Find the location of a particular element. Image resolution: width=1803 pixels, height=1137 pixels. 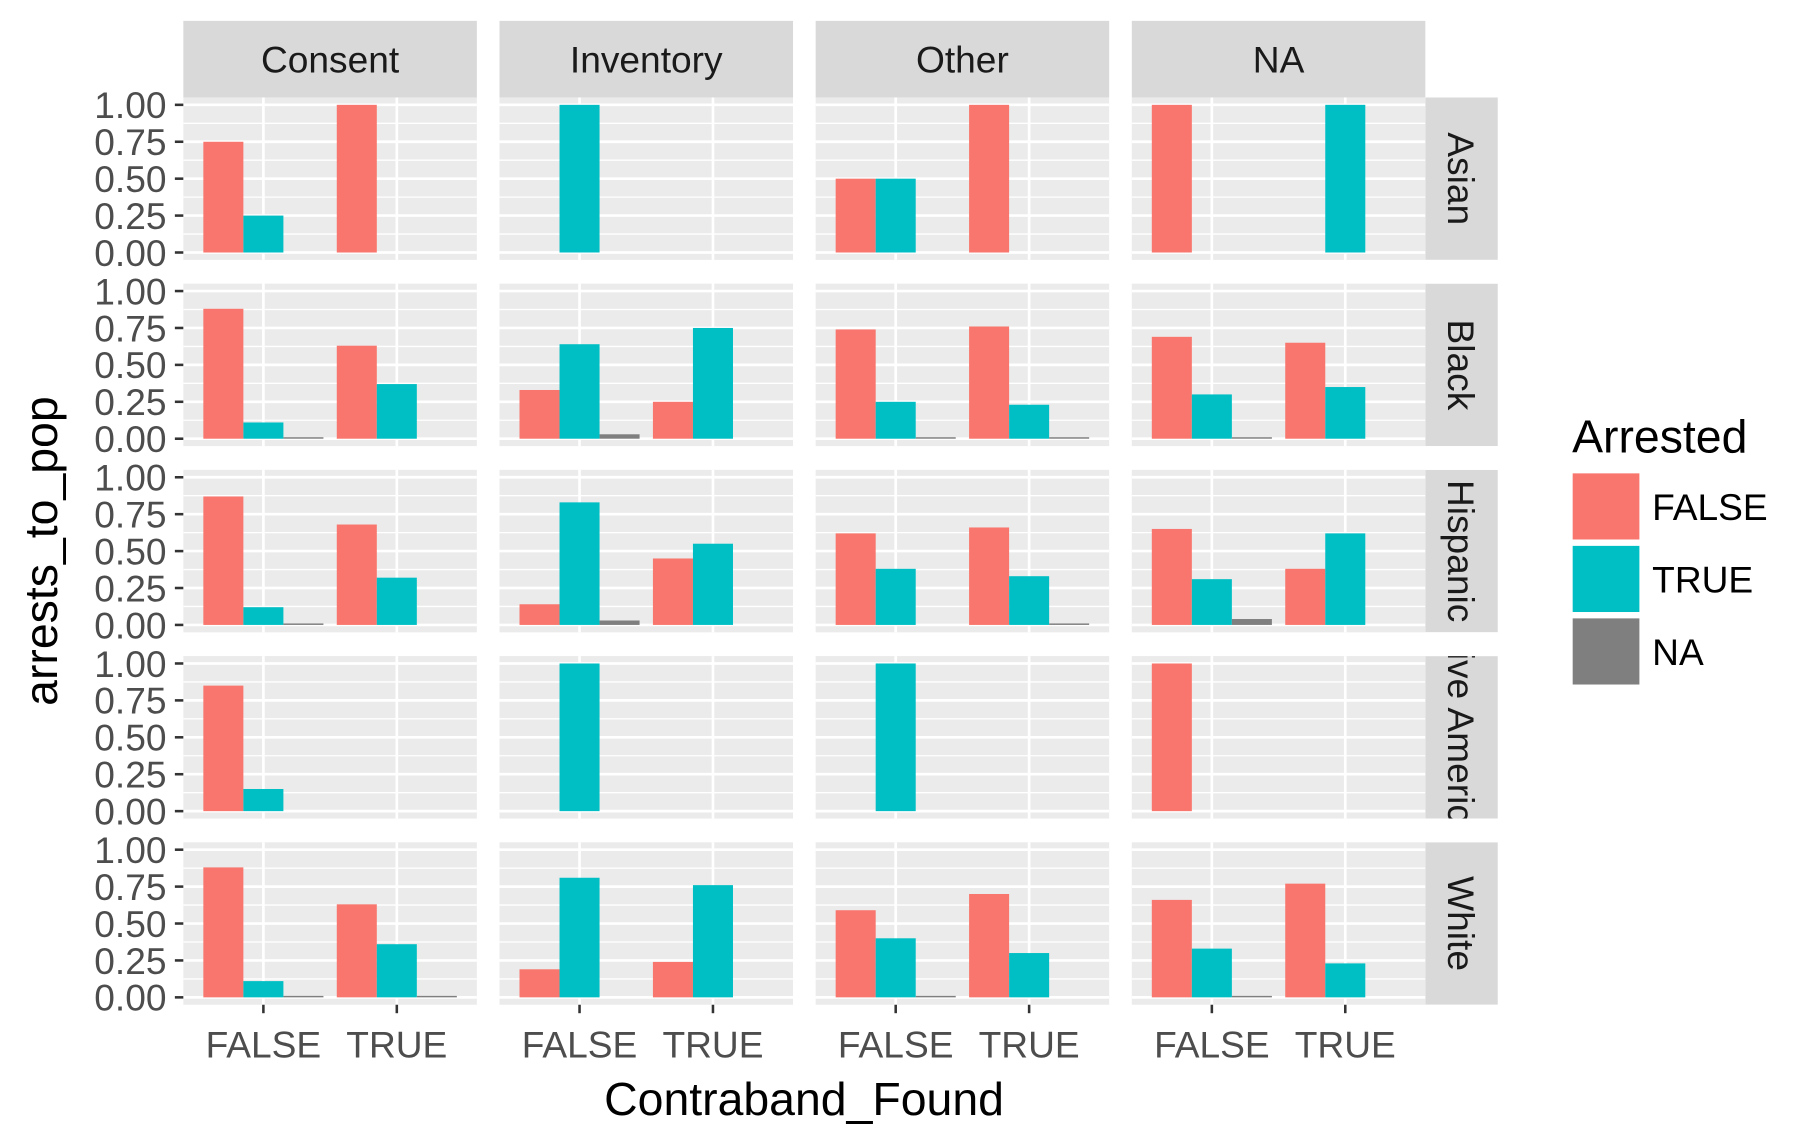

legend-key-na is located at coordinates (1606, 651).